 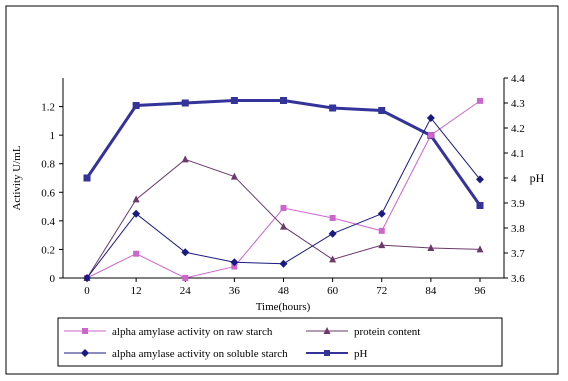 What do you see at coordinates (48, 108) in the screenshot?
I see `y-tick-label: 1.2` at bounding box center [48, 108].